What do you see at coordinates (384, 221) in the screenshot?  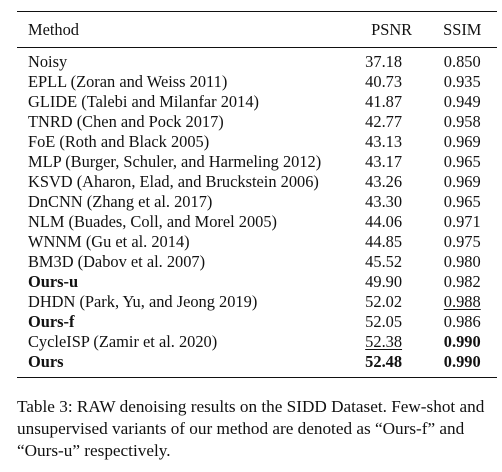 I see `psnr-cell: 44.06` at bounding box center [384, 221].